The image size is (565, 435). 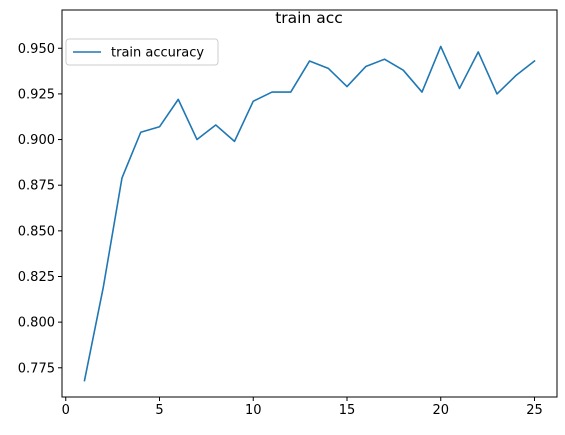 What do you see at coordinates (534, 410) in the screenshot?
I see `x-tick-label: 25` at bounding box center [534, 410].